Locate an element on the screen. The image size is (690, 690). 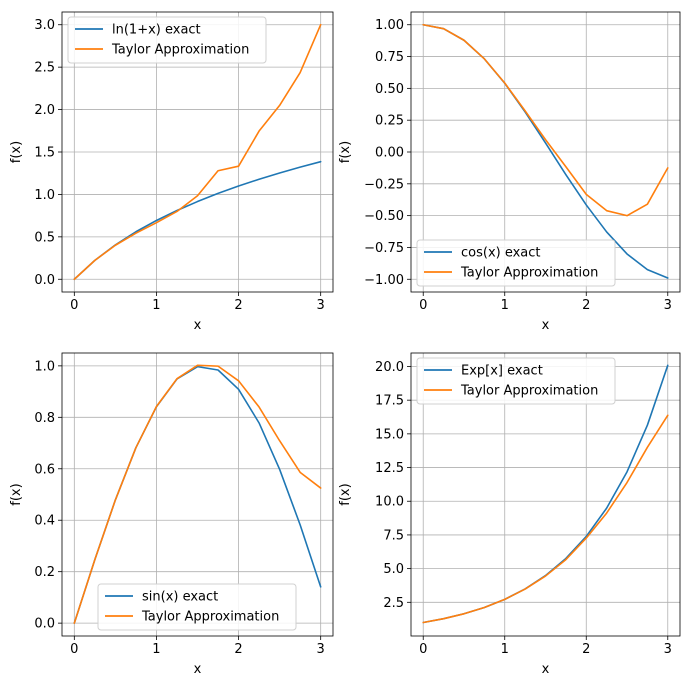
y-tick-label: 15.0 is located at coordinates (389, 434).